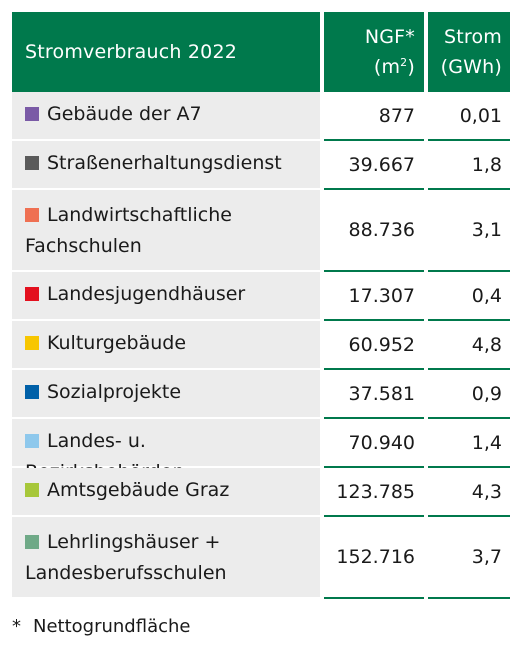 Image resolution: width=520 pixels, height=650 pixels. I want to click on row-label-cell: Landes- u. Bezirksbehörden, so click(166, 451).